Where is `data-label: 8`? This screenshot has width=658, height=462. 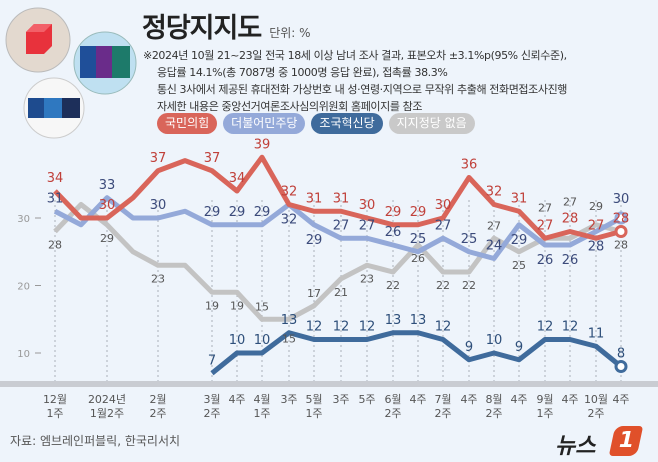
data-label: 8 is located at coordinates (621, 354).